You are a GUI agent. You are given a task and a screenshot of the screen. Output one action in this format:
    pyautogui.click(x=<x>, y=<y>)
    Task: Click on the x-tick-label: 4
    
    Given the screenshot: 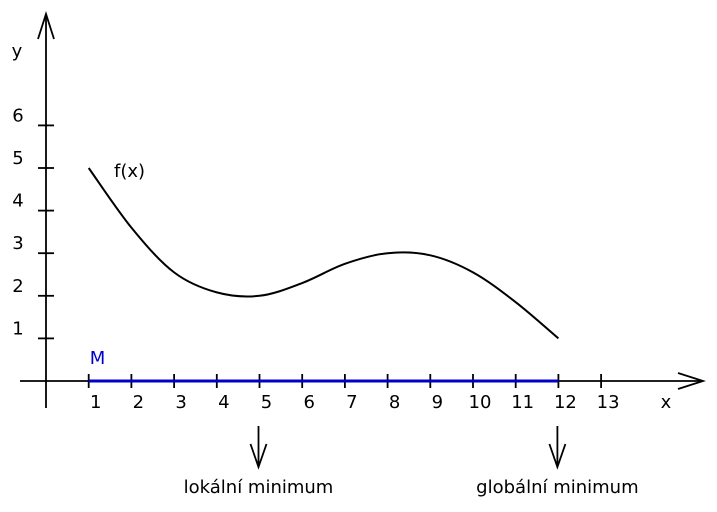 What is the action you would take?
    pyautogui.click(x=223, y=402)
    